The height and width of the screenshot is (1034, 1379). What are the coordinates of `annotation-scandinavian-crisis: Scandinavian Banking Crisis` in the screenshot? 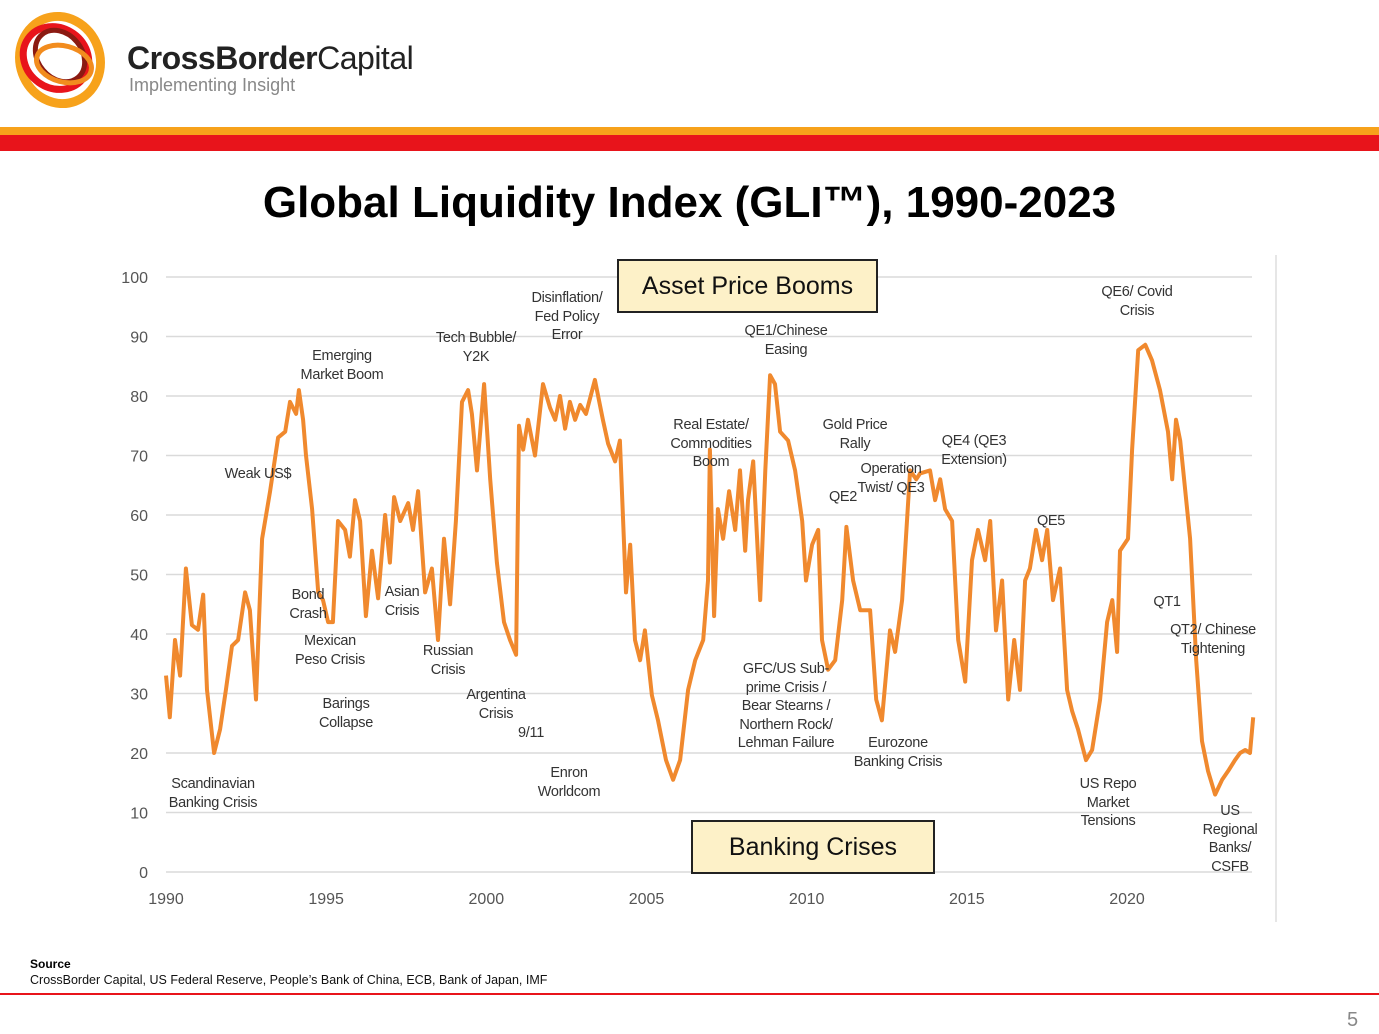 It's located at (213, 793).